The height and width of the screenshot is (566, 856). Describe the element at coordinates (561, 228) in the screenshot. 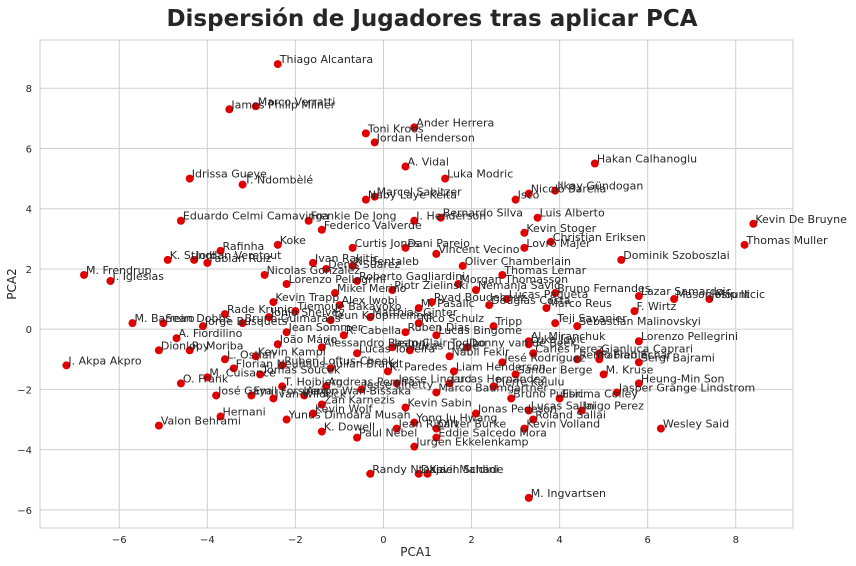

I see `point-label: Kevin Stoger` at that location.